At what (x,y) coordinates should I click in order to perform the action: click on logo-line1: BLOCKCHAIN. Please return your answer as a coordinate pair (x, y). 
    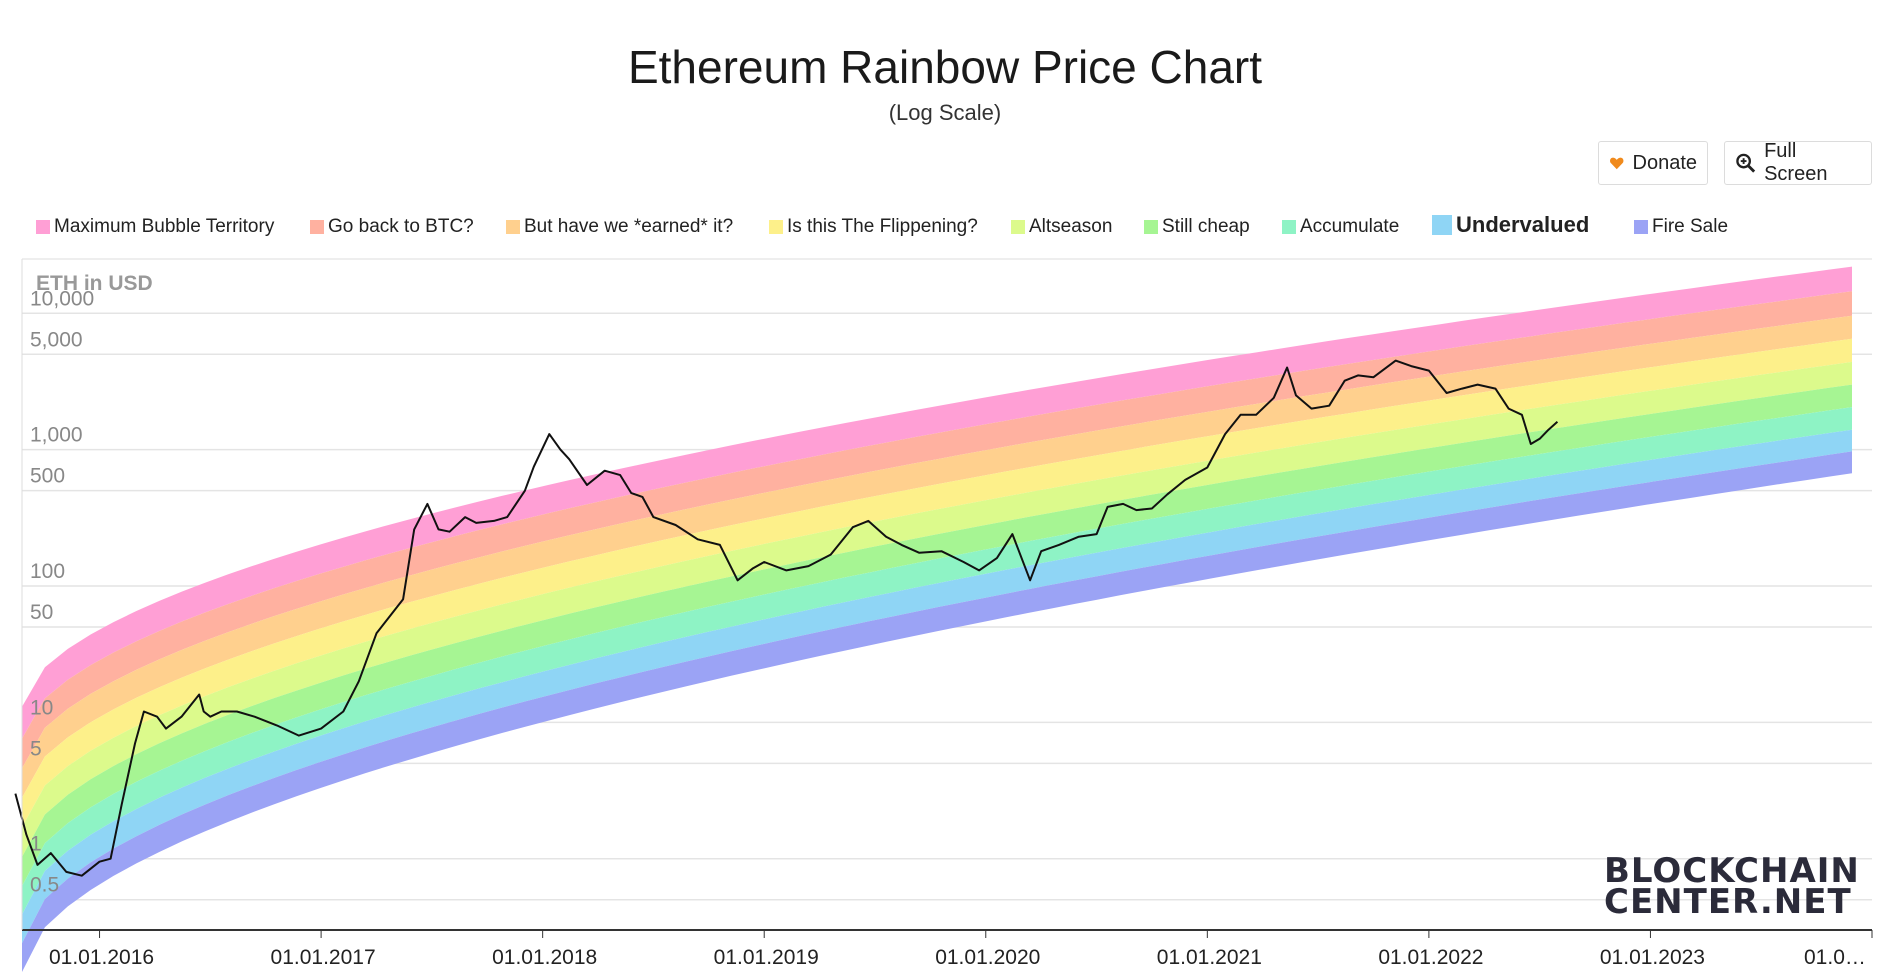
    Looking at the image, I should click on (1732, 871).